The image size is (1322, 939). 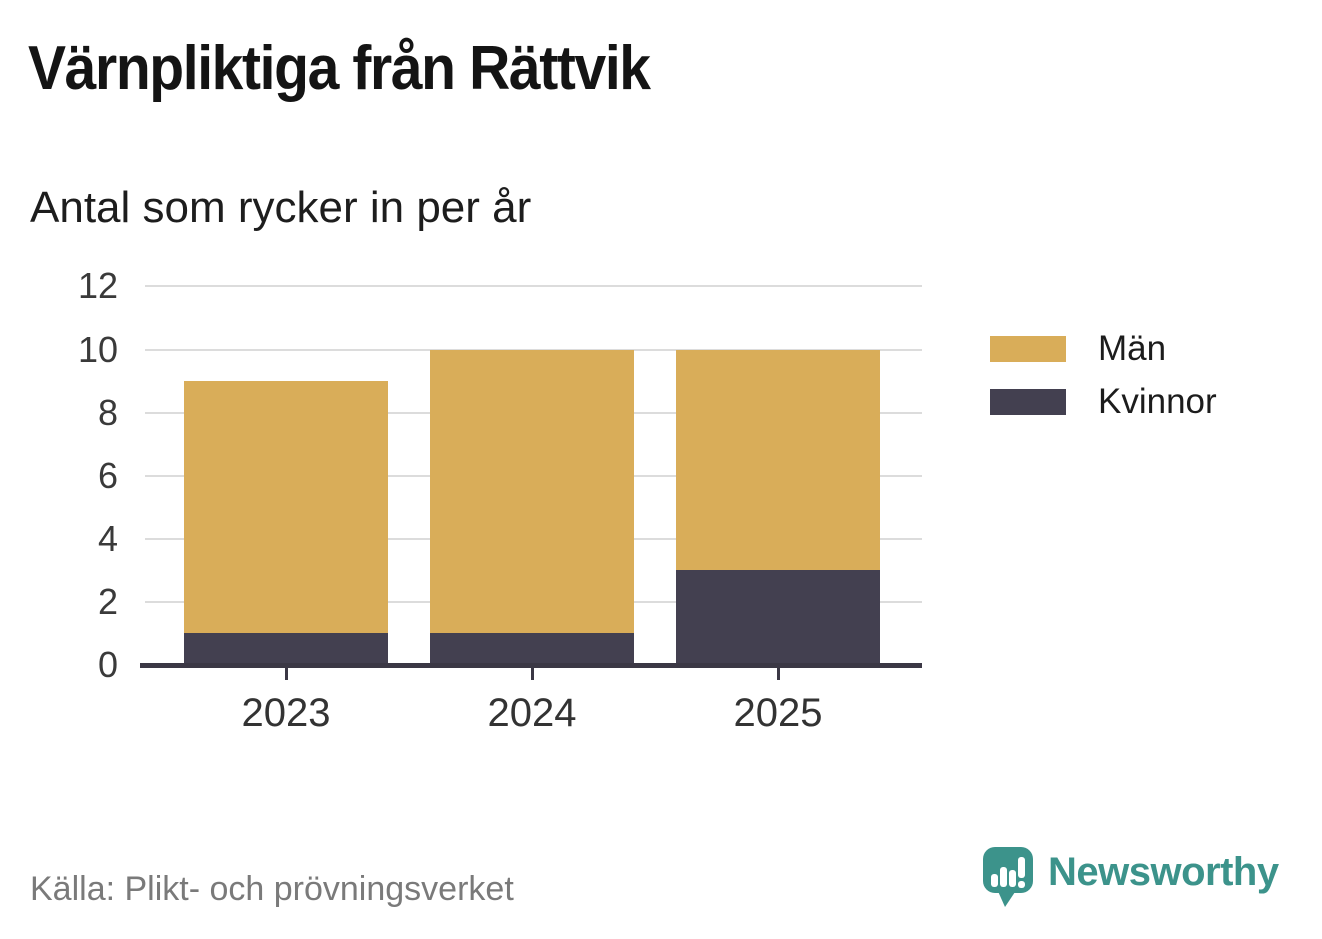 I want to click on legend-label: Män, so click(x=1132, y=348).